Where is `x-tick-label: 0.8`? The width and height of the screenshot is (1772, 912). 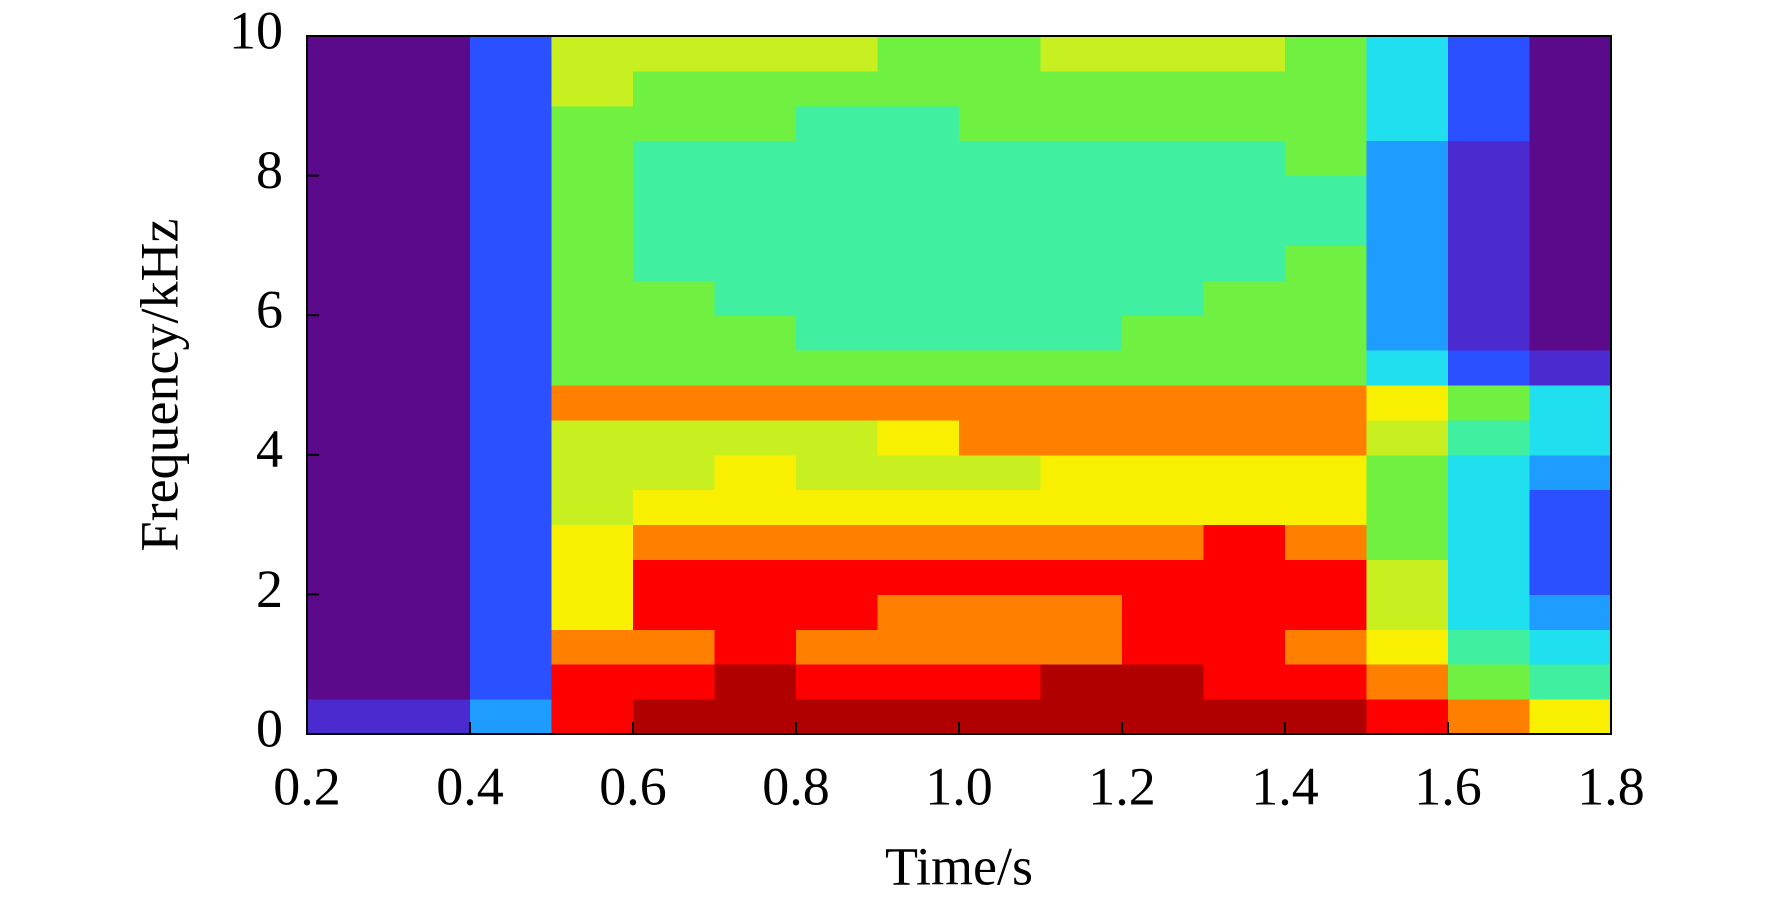 x-tick-label: 0.8 is located at coordinates (796, 786).